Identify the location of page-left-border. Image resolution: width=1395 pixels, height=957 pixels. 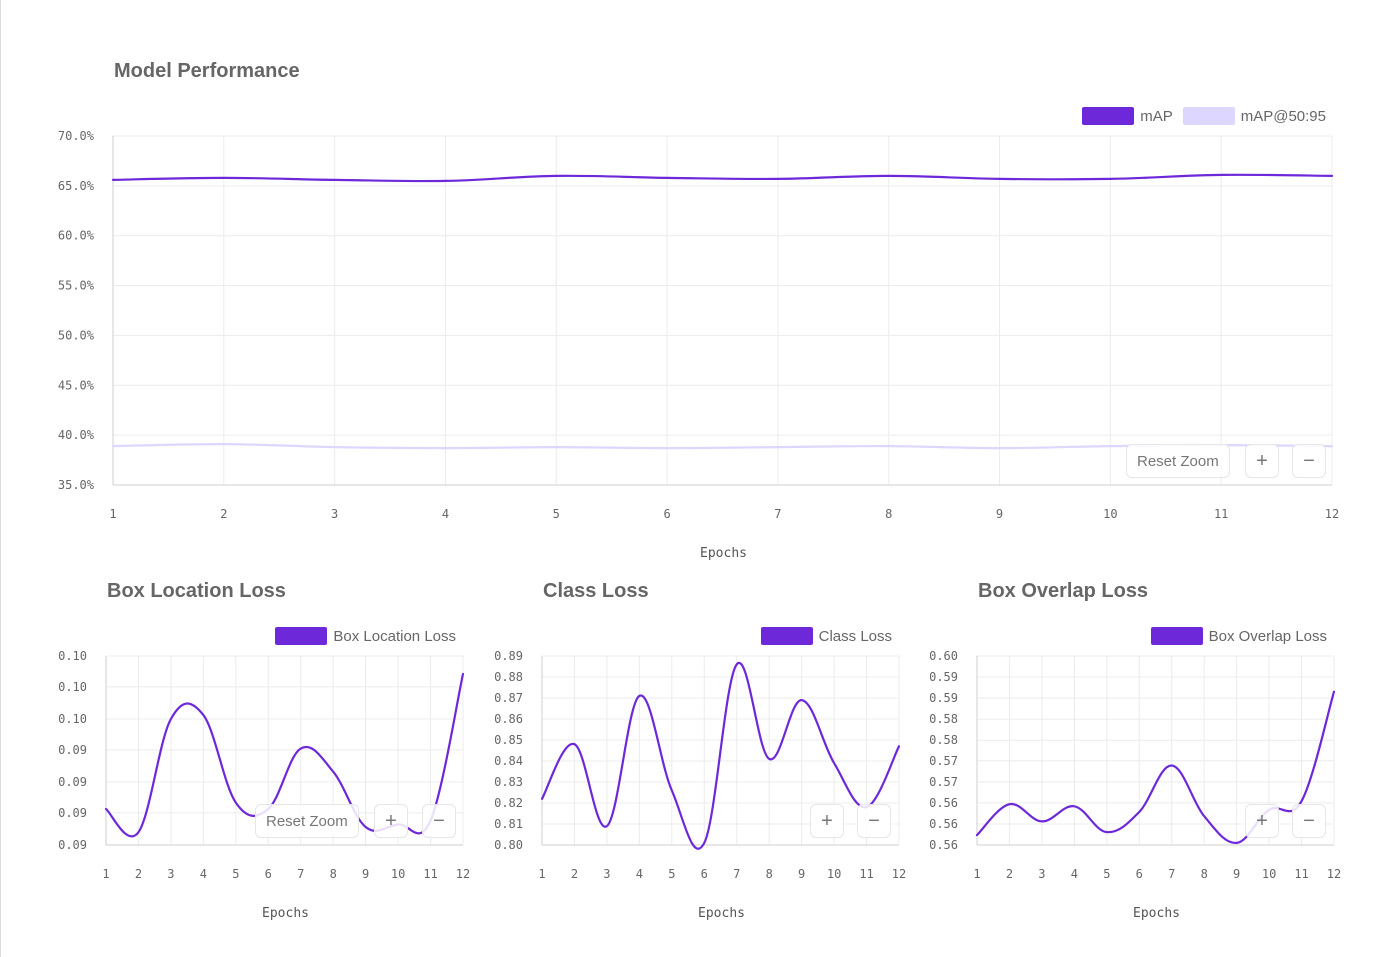
(0, 478).